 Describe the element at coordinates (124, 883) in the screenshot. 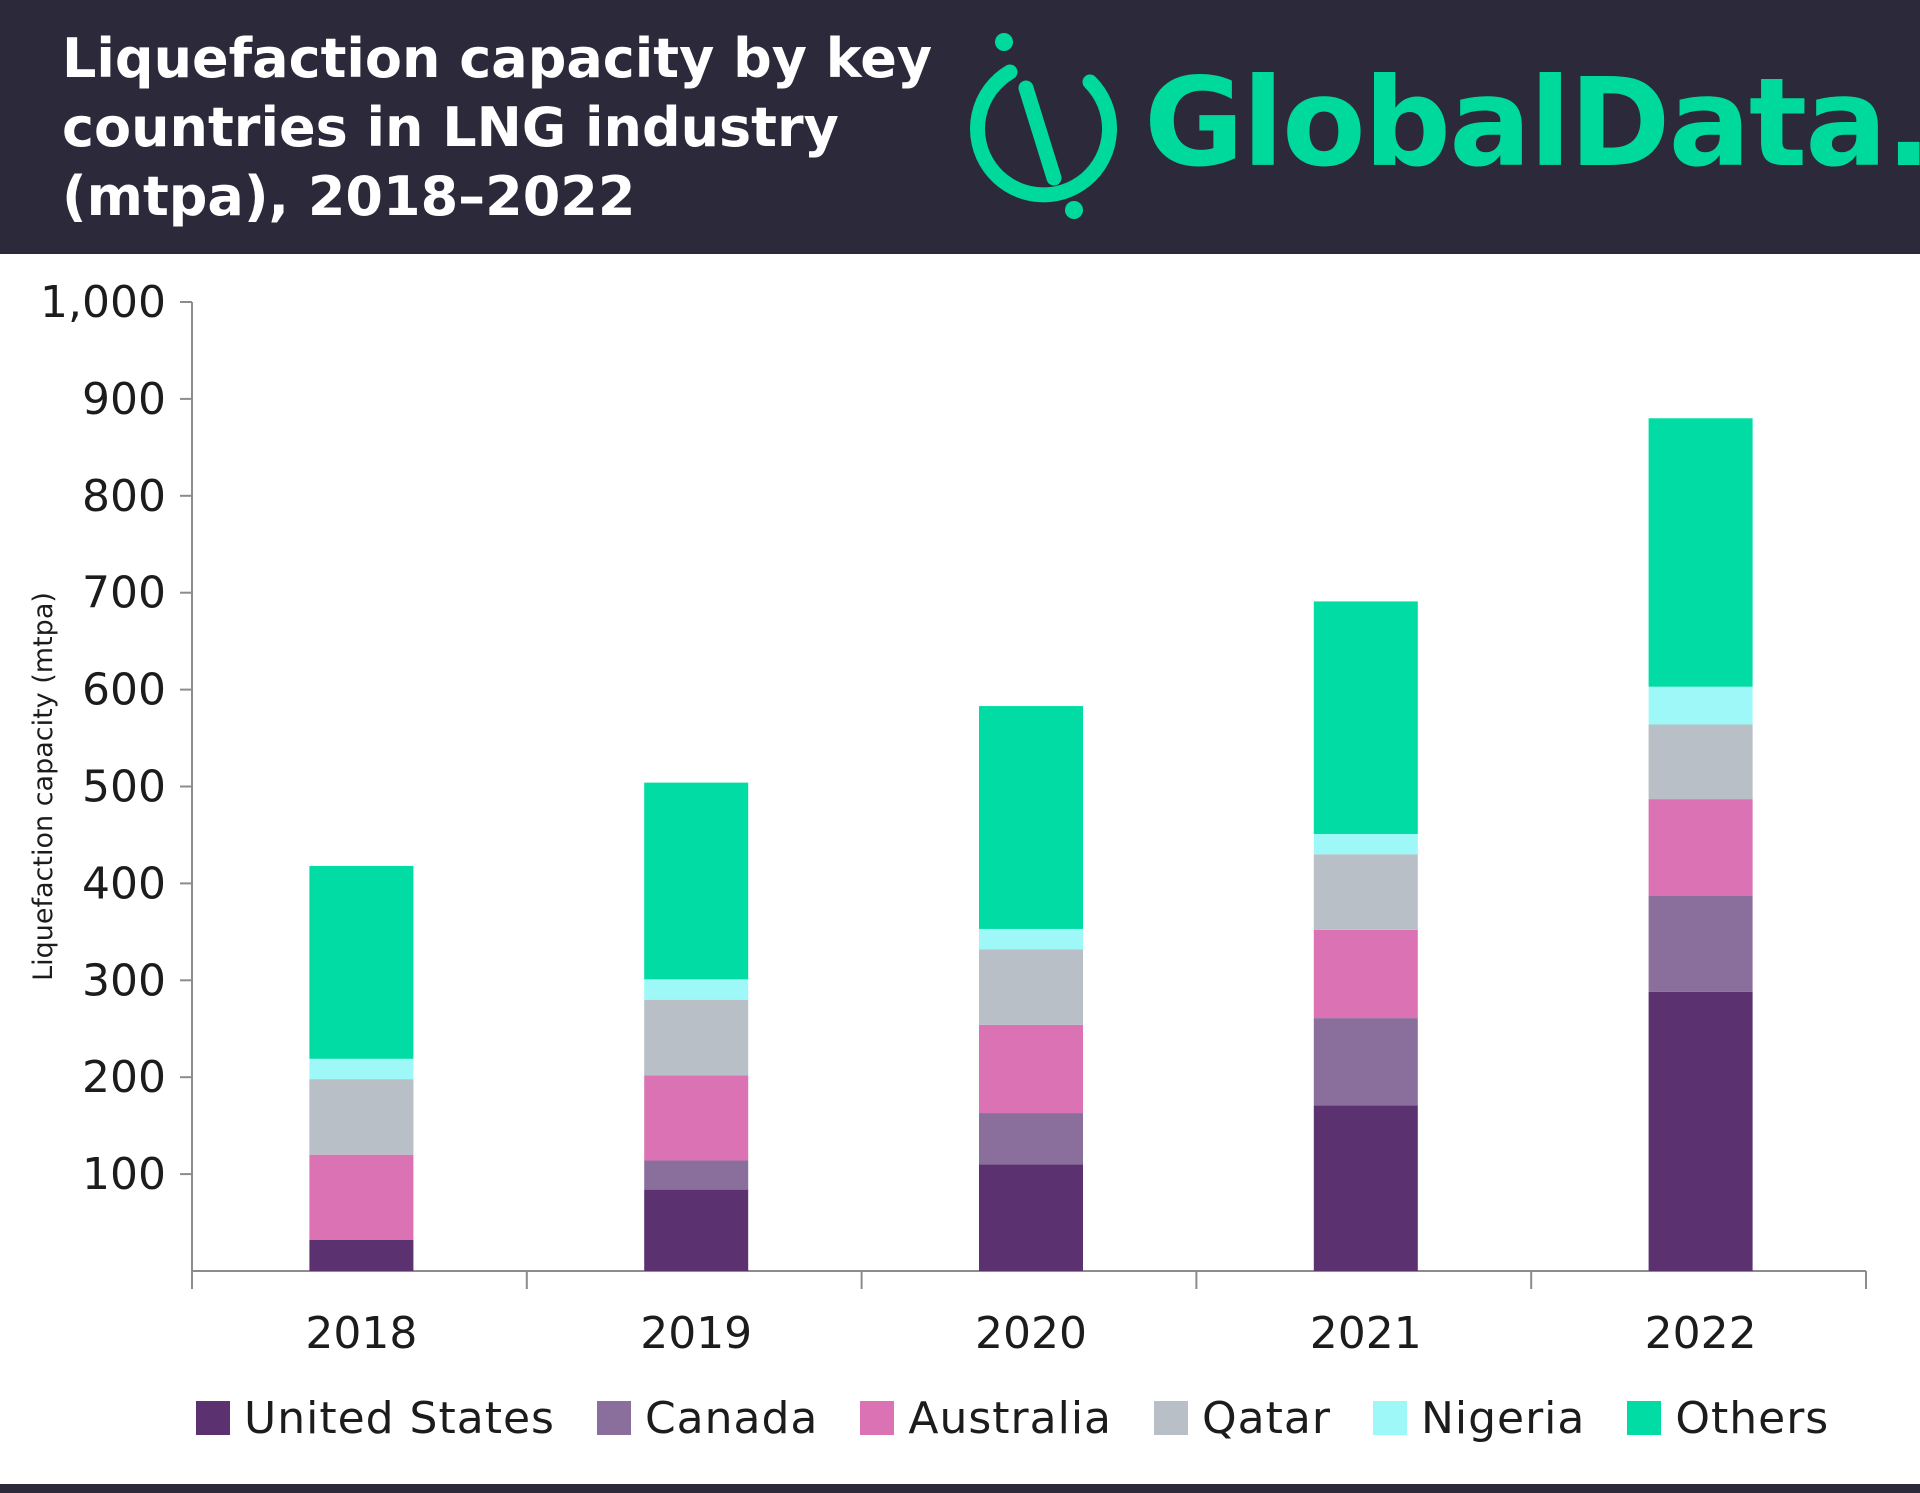

I see `y-tick-label: 400` at that location.